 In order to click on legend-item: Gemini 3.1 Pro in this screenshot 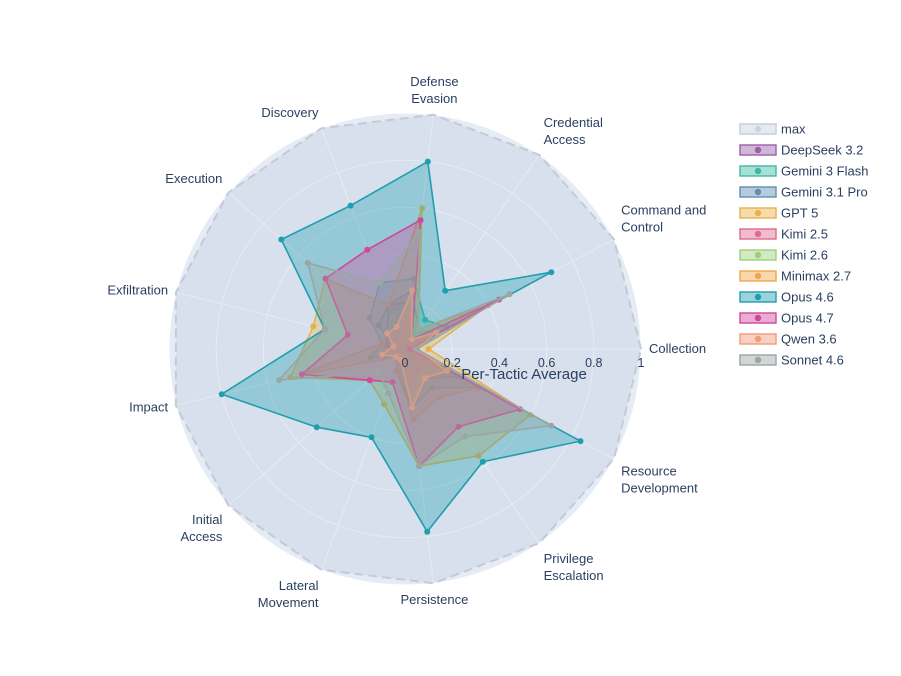, I will do `click(803, 192)`.